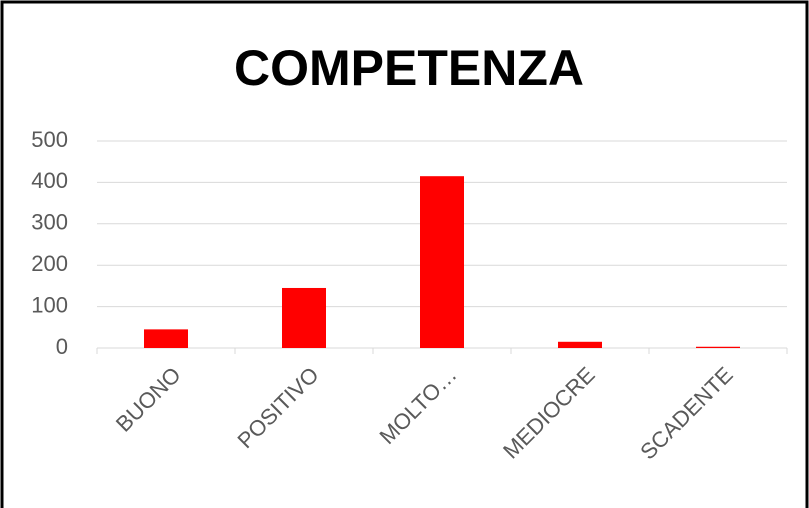 This screenshot has width=809, height=508. Describe the element at coordinates (49, 139) in the screenshot. I see `y-tick-label: 500` at that location.